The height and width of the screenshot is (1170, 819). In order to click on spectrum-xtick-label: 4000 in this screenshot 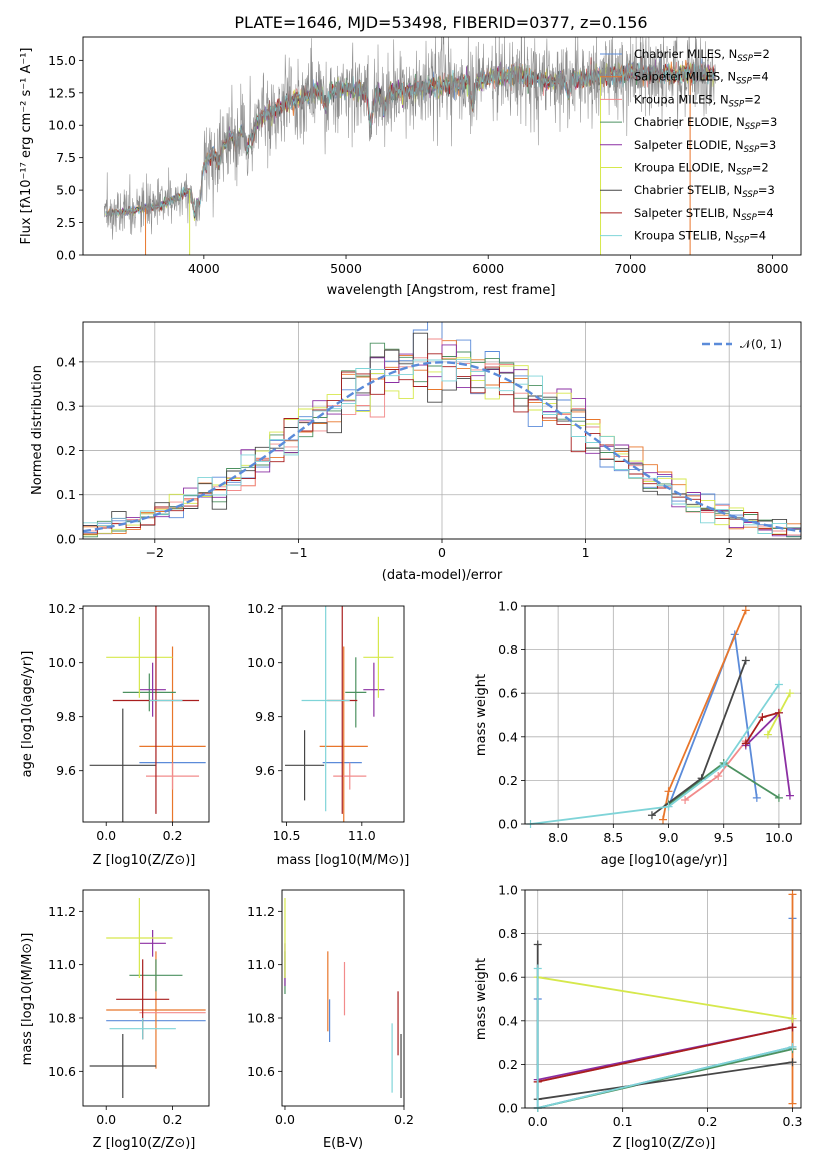, I will do `click(204, 268)`.